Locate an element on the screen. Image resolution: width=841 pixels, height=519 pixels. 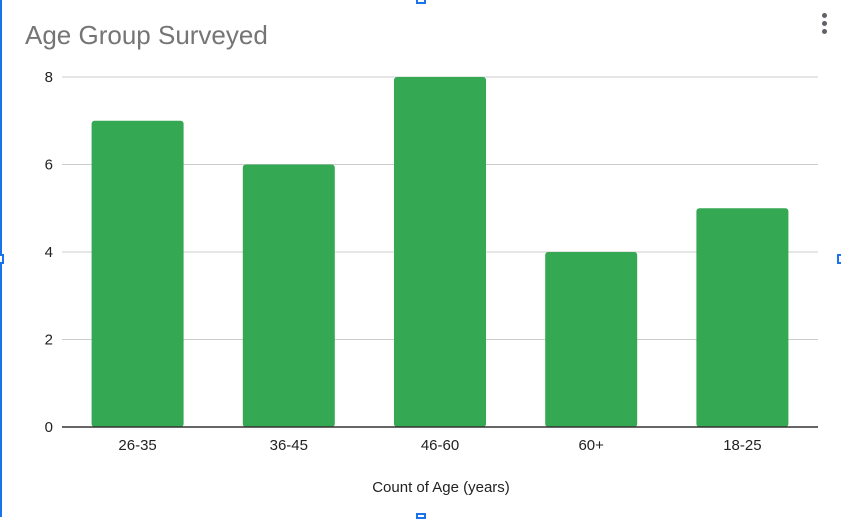
resize-handle-left is located at coordinates (2, 259).